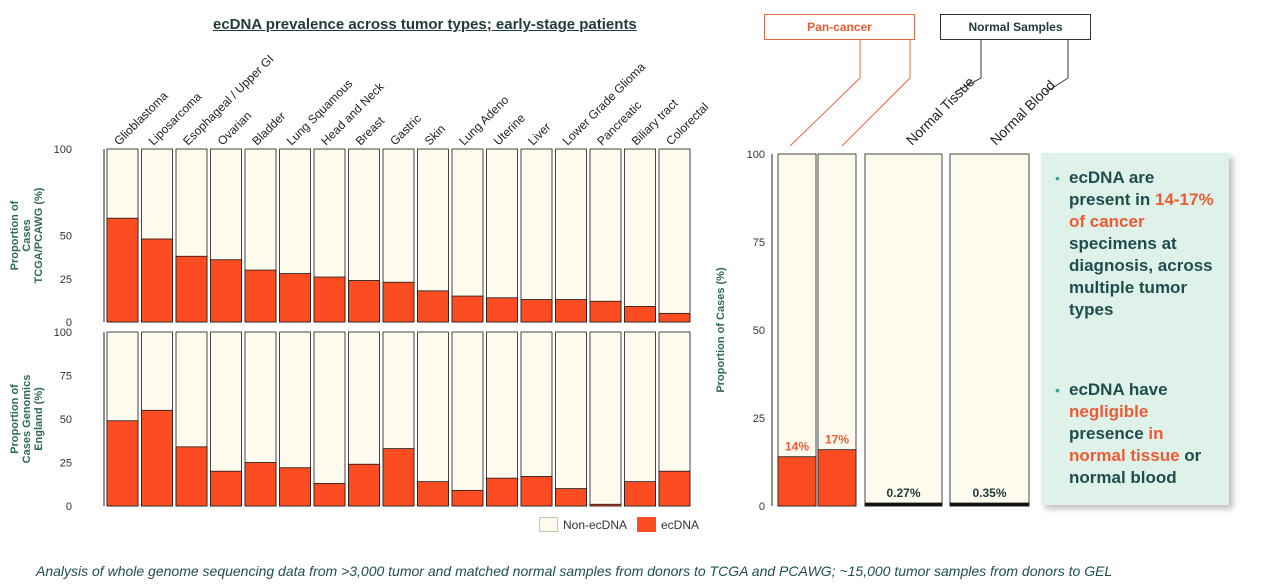 The width and height of the screenshot is (1274, 588). Describe the element at coordinates (1135, 466) in the screenshot. I see `finding-2-post: or normal blood` at that location.